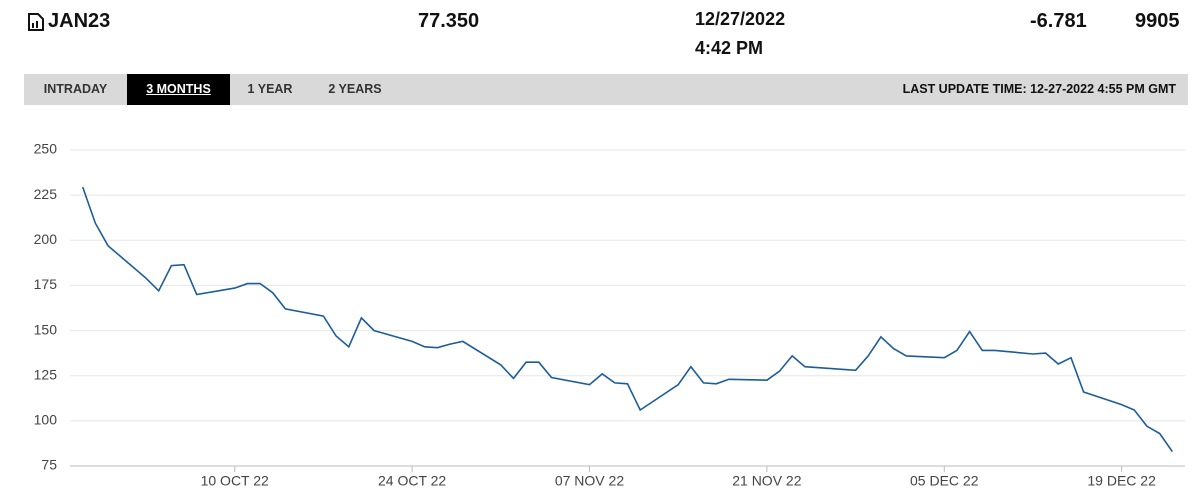 The height and width of the screenshot is (502, 1200). Describe the element at coordinates (355, 89) in the screenshot. I see `tab: 2 YEARS` at that location.